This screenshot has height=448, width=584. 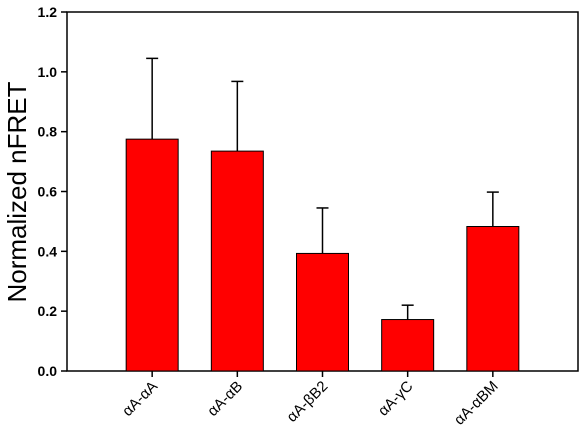 What do you see at coordinates (48, 12) in the screenshot?
I see `y-tick-label: 1.2` at bounding box center [48, 12].